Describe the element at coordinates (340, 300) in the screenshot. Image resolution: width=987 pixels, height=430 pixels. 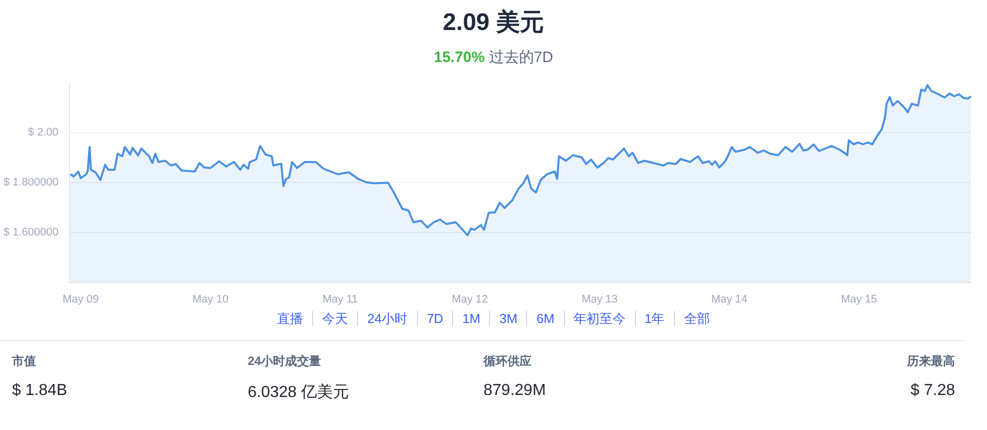
I see `x-tick-label: May 11` at that location.